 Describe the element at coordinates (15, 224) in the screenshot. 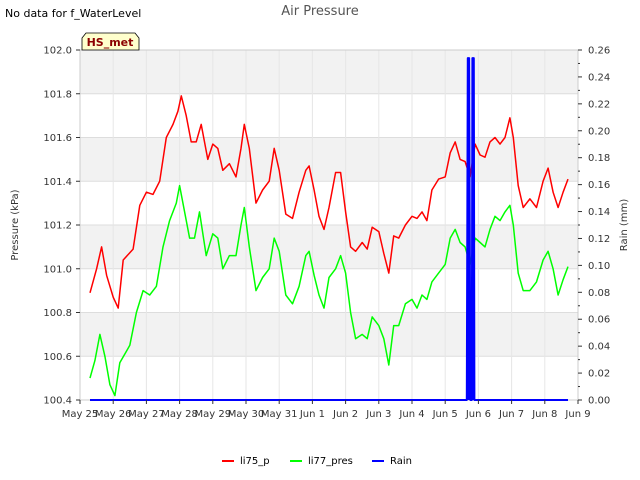

I see `y-axis-label: Pressure (kPa)` at that location.